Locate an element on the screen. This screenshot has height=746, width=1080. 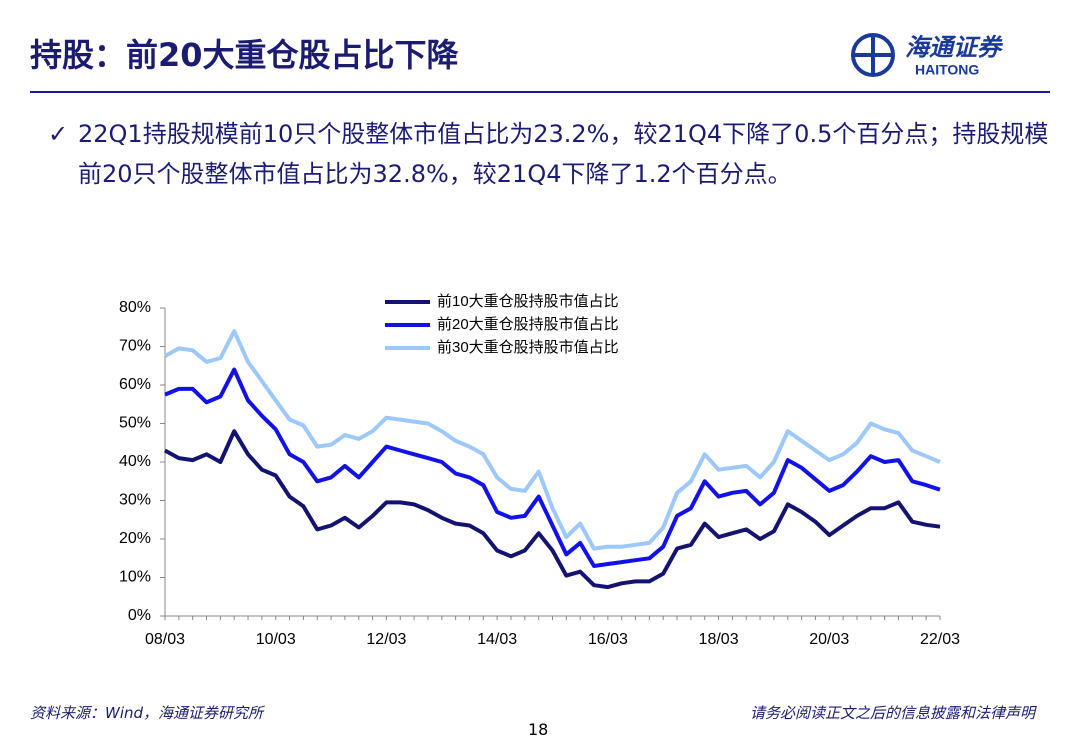
logo-en: HAITONG is located at coordinates (947, 70).